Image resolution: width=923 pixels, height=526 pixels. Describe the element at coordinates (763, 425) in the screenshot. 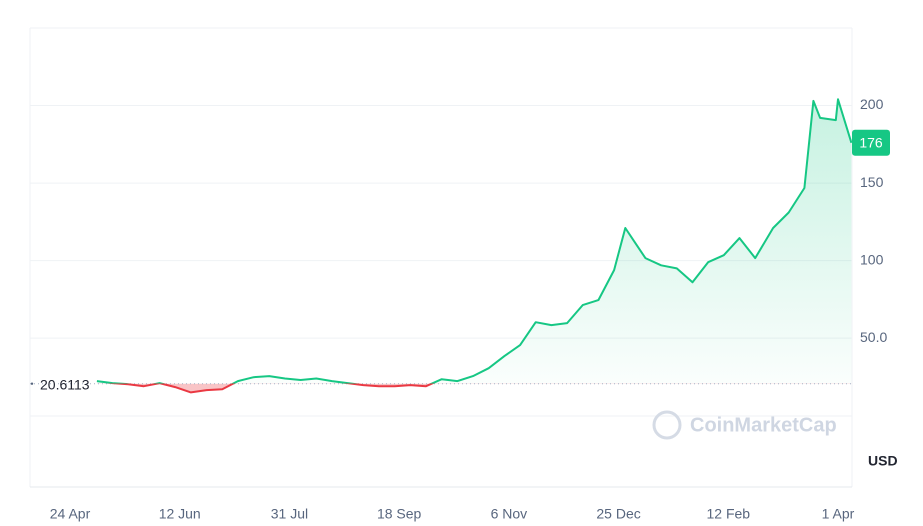

I see `watermark-text: CoinMarketCap` at that location.